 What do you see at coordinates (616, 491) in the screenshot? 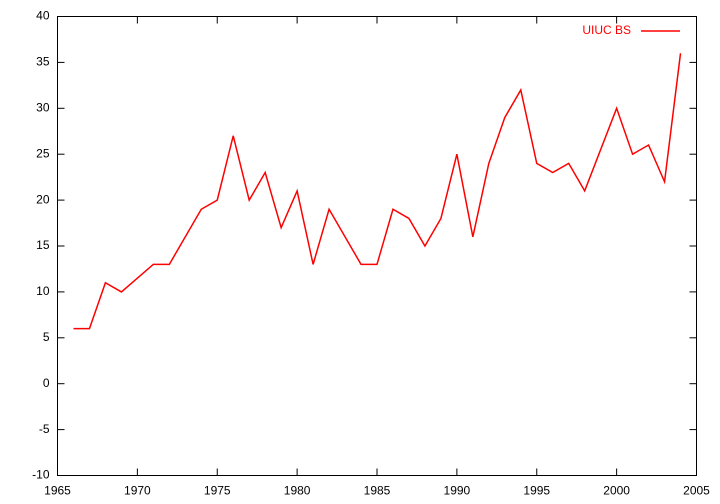
I see `x-tick-label: 2000` at bounding box center [616, 491].